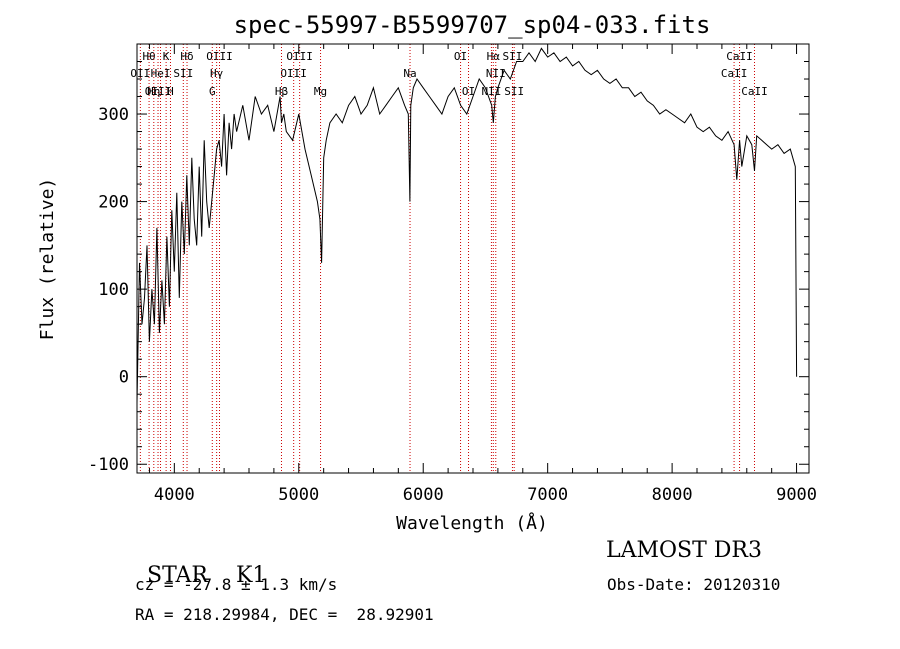 The image size is (900, 649). Describe the element at coordinates (298, 495) in the screenshot. I see `x-tick-label-1: 5000` at that location.